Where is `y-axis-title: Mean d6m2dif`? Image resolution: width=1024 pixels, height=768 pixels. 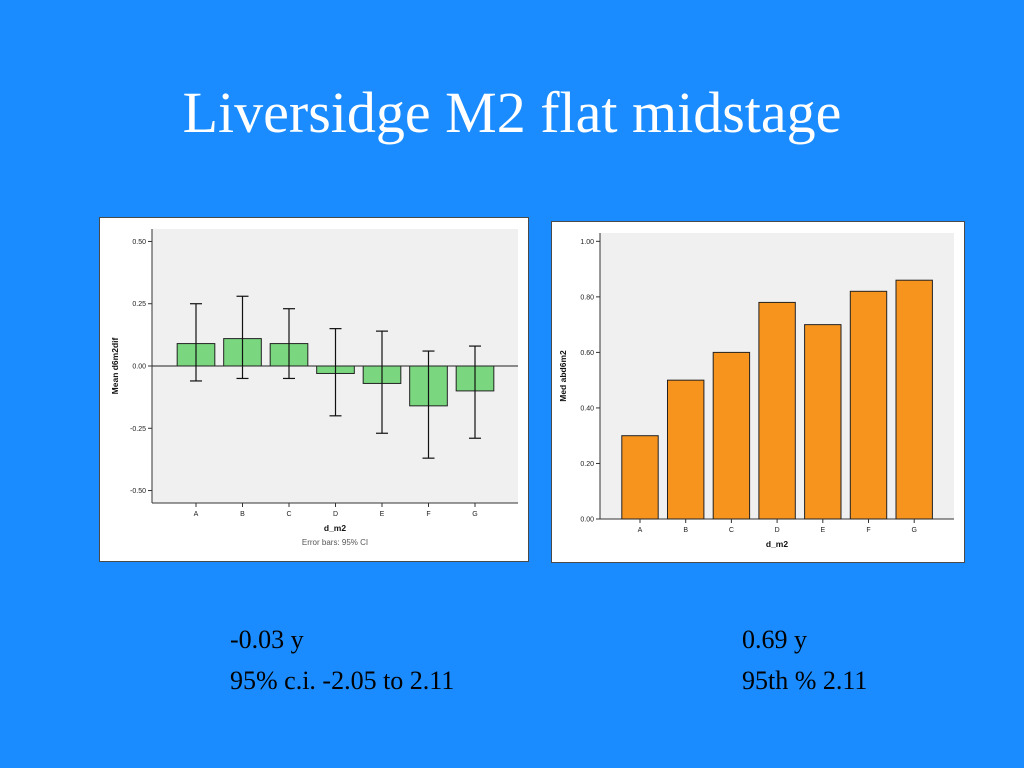 y-axis-title: Mean d6m2dif is located at coordinates (115, 365).